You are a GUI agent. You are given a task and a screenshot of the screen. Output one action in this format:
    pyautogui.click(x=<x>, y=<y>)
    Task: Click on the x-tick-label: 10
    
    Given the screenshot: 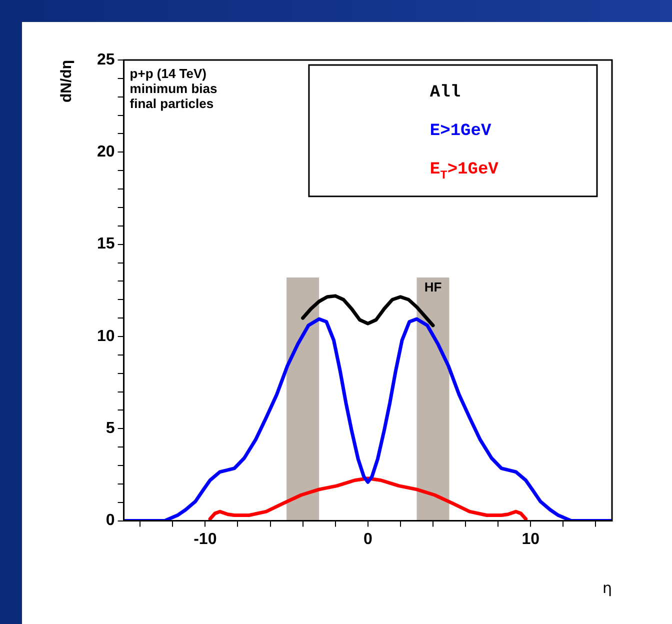 What is the action you would take?
    pyautogui.click(x=531, y=539)
    